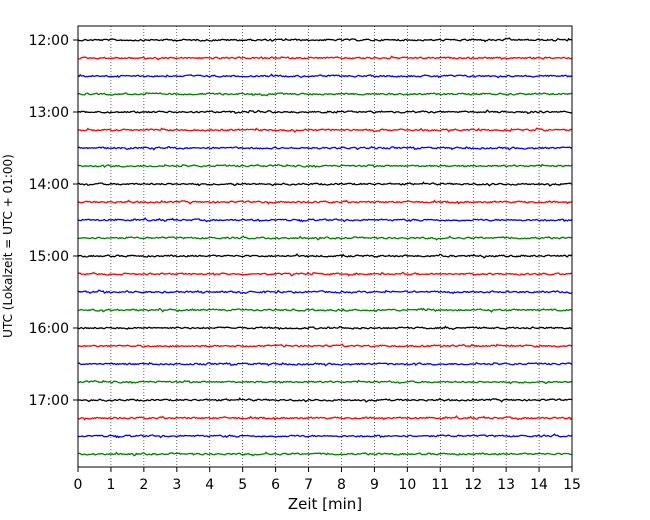 This screenshot has height=520, width=650. Describe the element at coordinates (8, 246) in the screenshot. I see `y-axis-label: UTC (Lokalzeit = UTC + 01:00)` at that location.